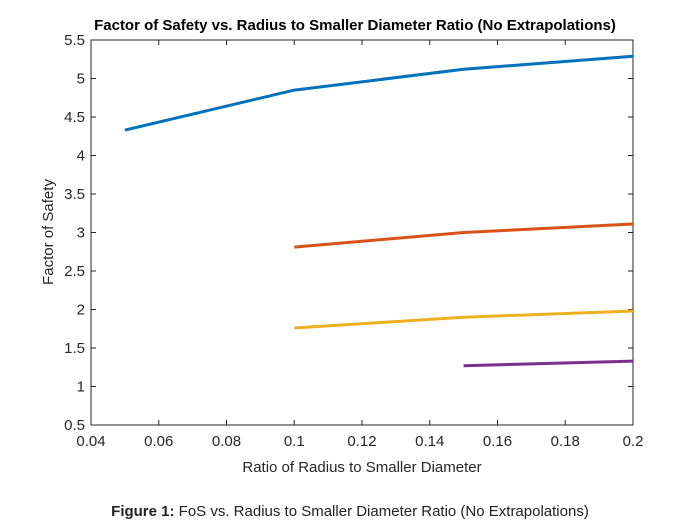 Image resolution: width=700 pixels, height=525 pixels. Describe the element at coordinates (90, 441) in the screenshot. I see `x-tick-label: 0.04` at that location.